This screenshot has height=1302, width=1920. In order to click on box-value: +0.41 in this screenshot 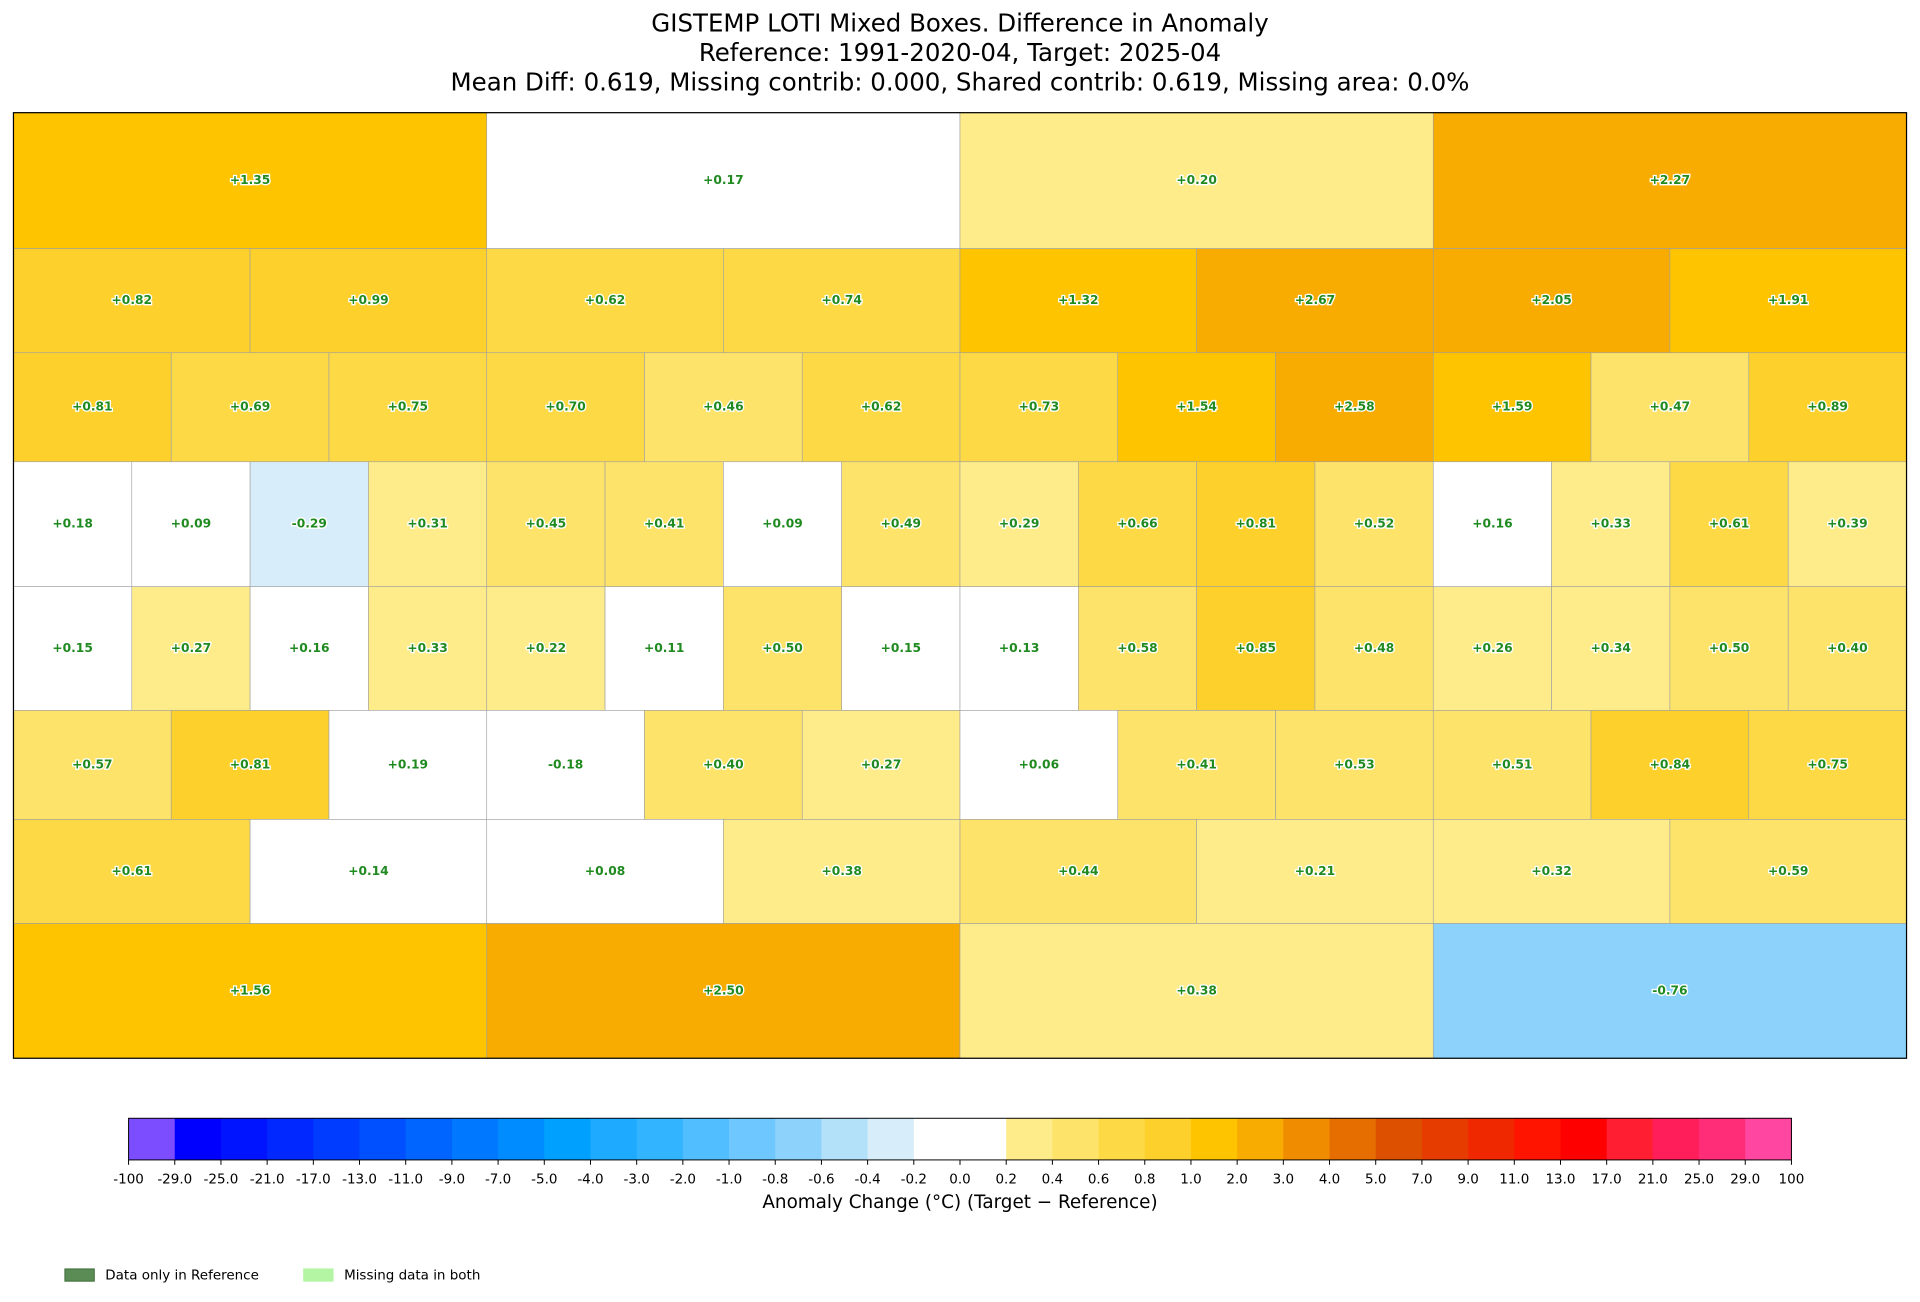, I will do `click(664, 524)`.